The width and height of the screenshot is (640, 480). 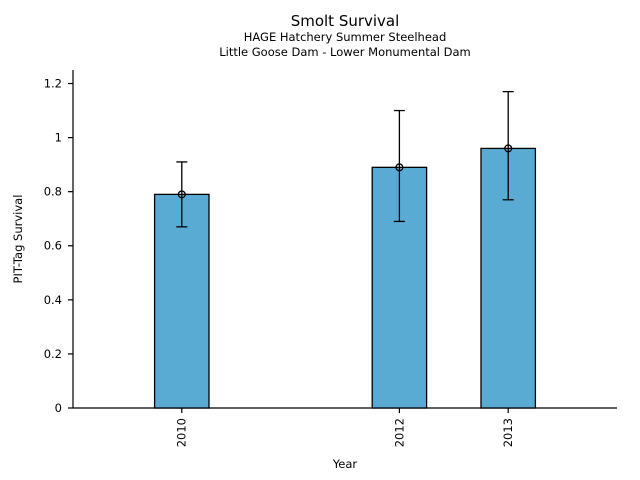 I want to click on y-tick-label: 0.6, so click(x=53, y=246).